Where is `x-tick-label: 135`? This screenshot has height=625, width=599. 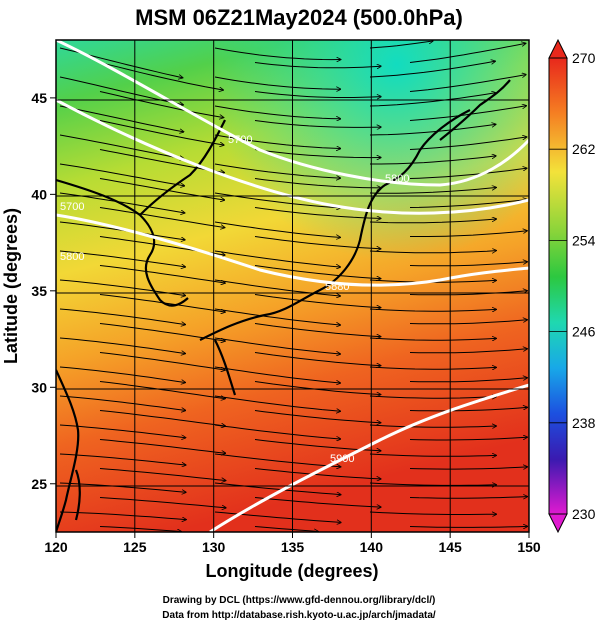
x-tick-label: 135 is located at coordinates (293, 547).